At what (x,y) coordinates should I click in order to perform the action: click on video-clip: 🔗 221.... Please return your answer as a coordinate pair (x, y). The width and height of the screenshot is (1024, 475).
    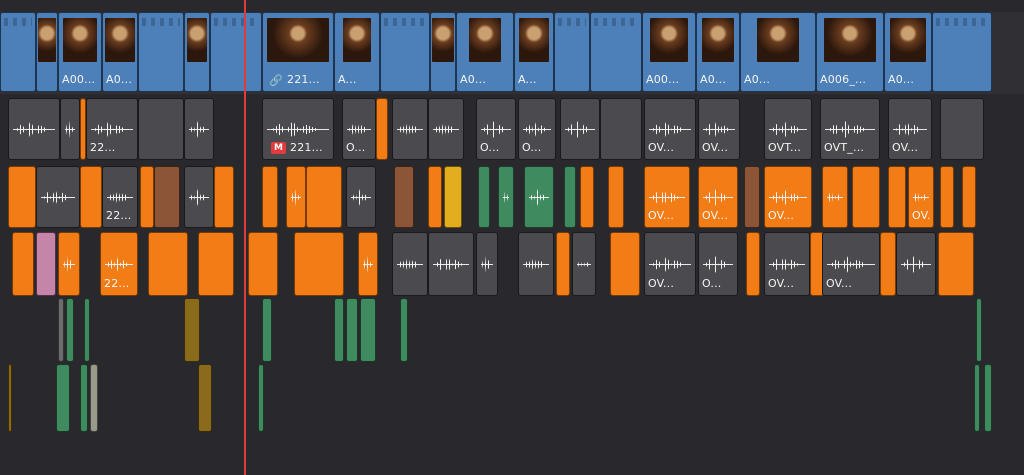
    Looking at the image, I should click on (298, 52).